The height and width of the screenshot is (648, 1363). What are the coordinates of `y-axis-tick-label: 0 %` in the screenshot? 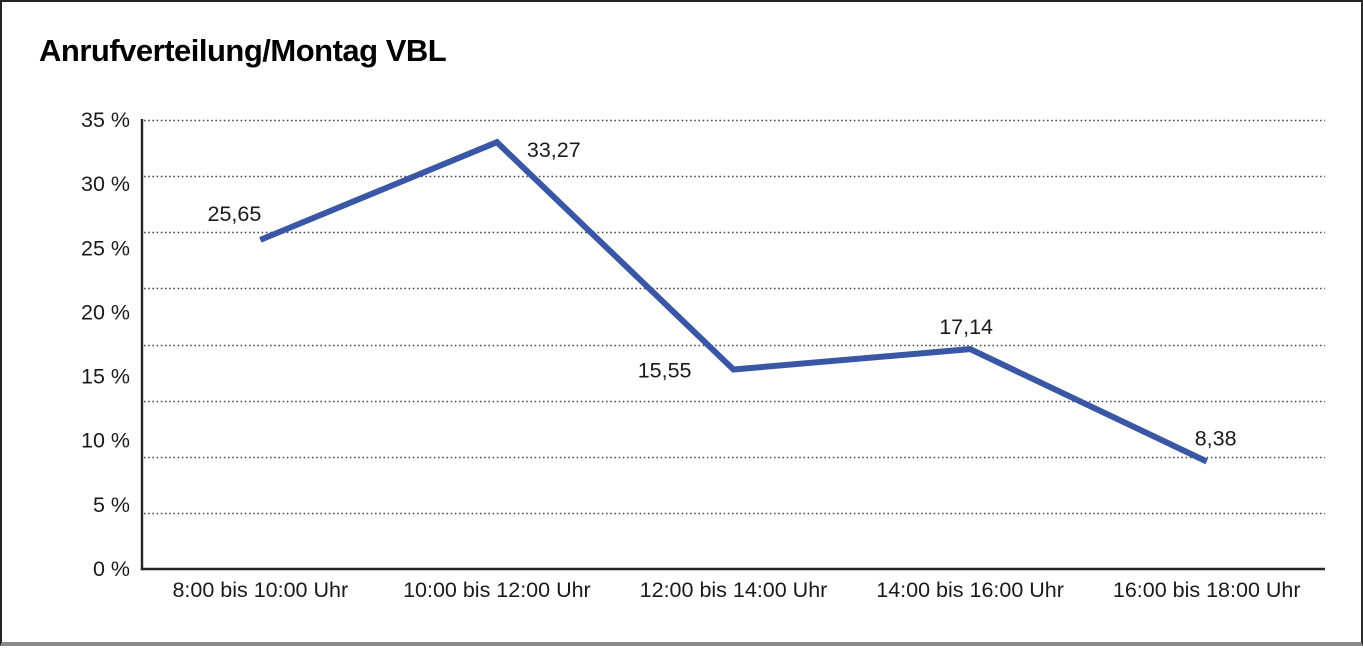 It's located at (111, 569).